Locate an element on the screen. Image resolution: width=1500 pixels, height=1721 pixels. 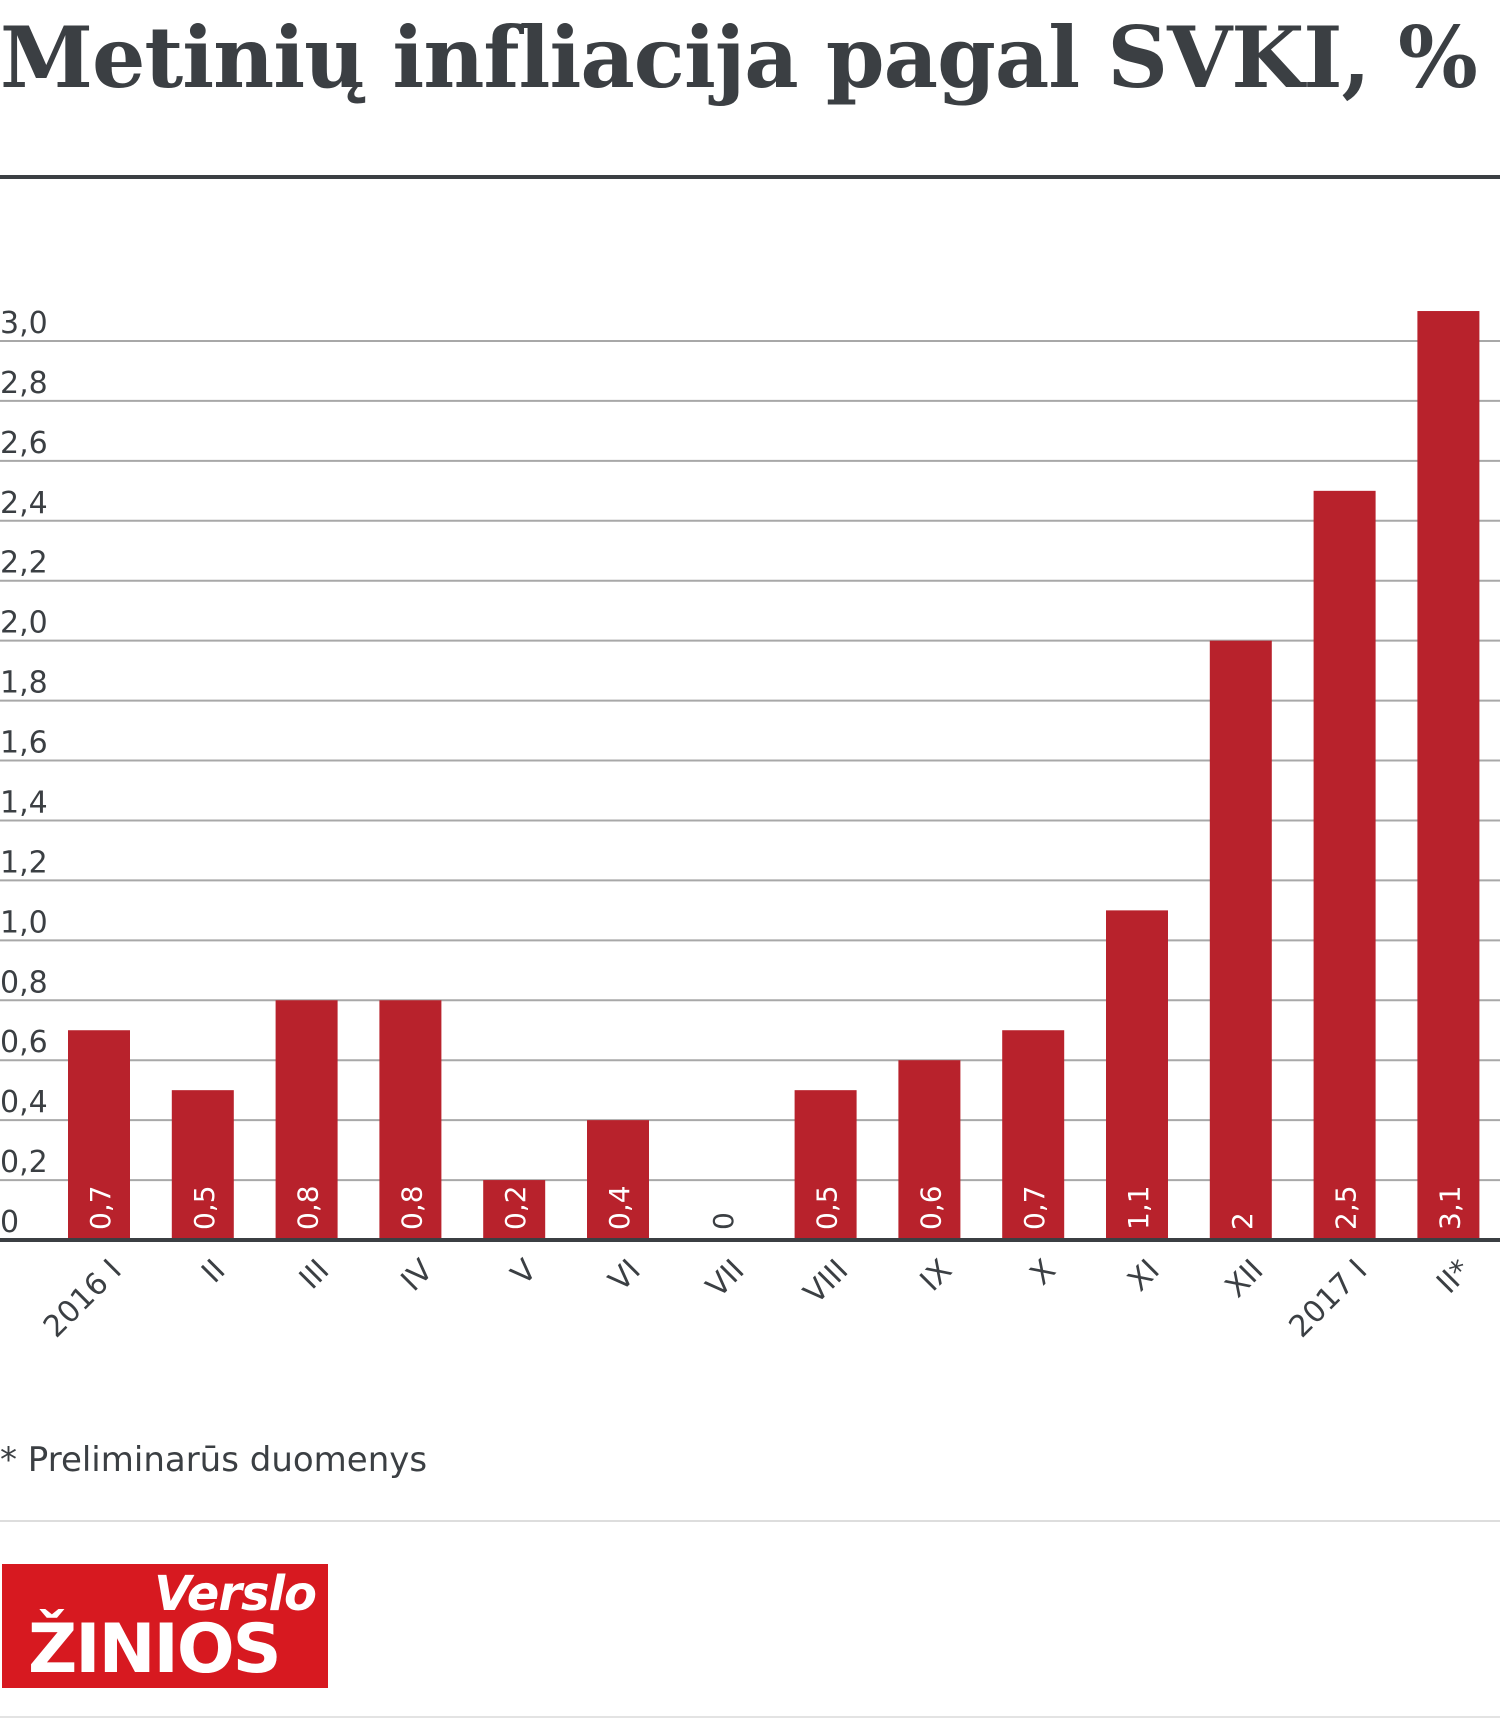
y-tick-label: 1,6 is located at coordinates (24, 743).